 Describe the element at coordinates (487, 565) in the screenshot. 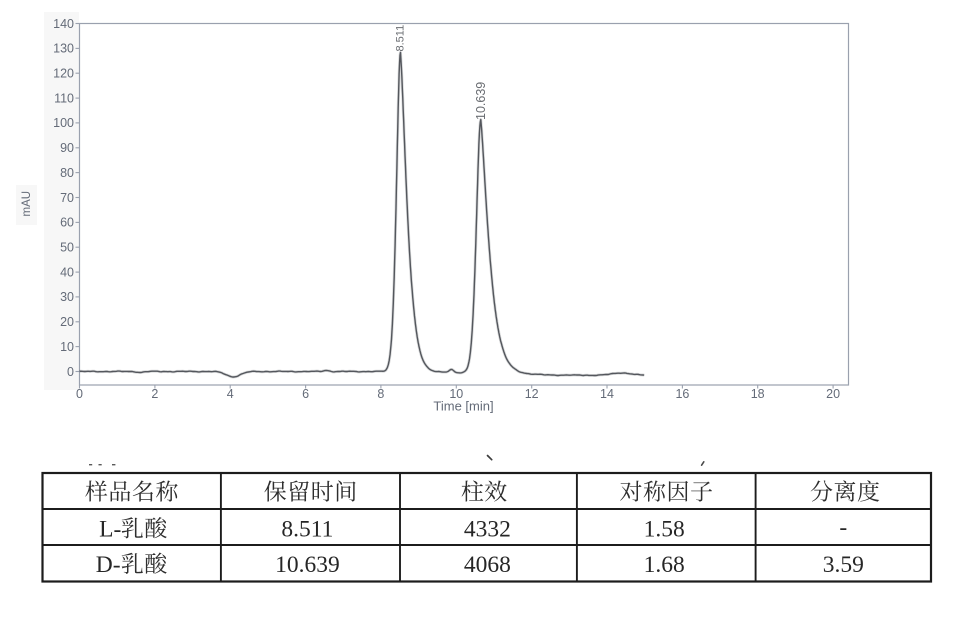

I see `svg-text: 4068` at that location.